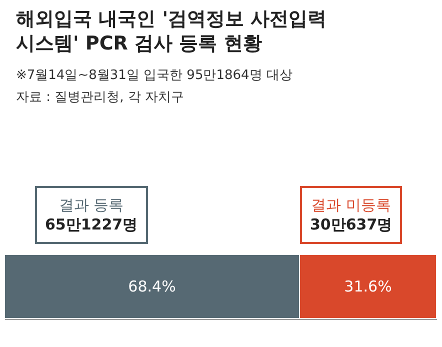 The height and width of the screenshot is (347, 442). Describe the element at coordinates (91, 205) in the screenshot. I see `text: 결과 등록` at that location.